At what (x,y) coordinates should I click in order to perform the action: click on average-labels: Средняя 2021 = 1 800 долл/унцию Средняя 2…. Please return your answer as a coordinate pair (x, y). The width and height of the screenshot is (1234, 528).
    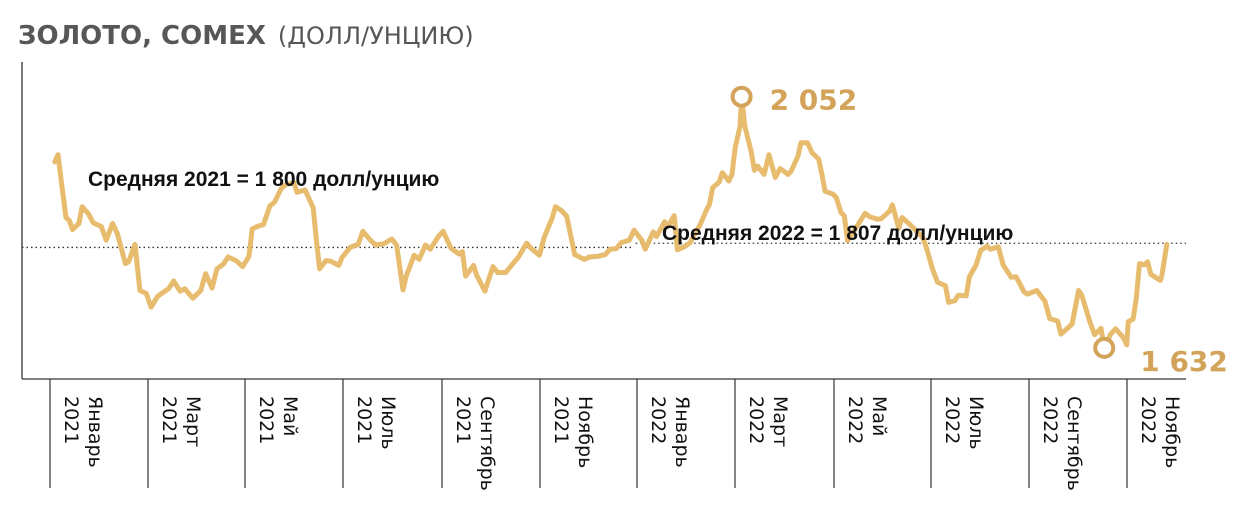
    Looking at the image, I should click on (550, 206).